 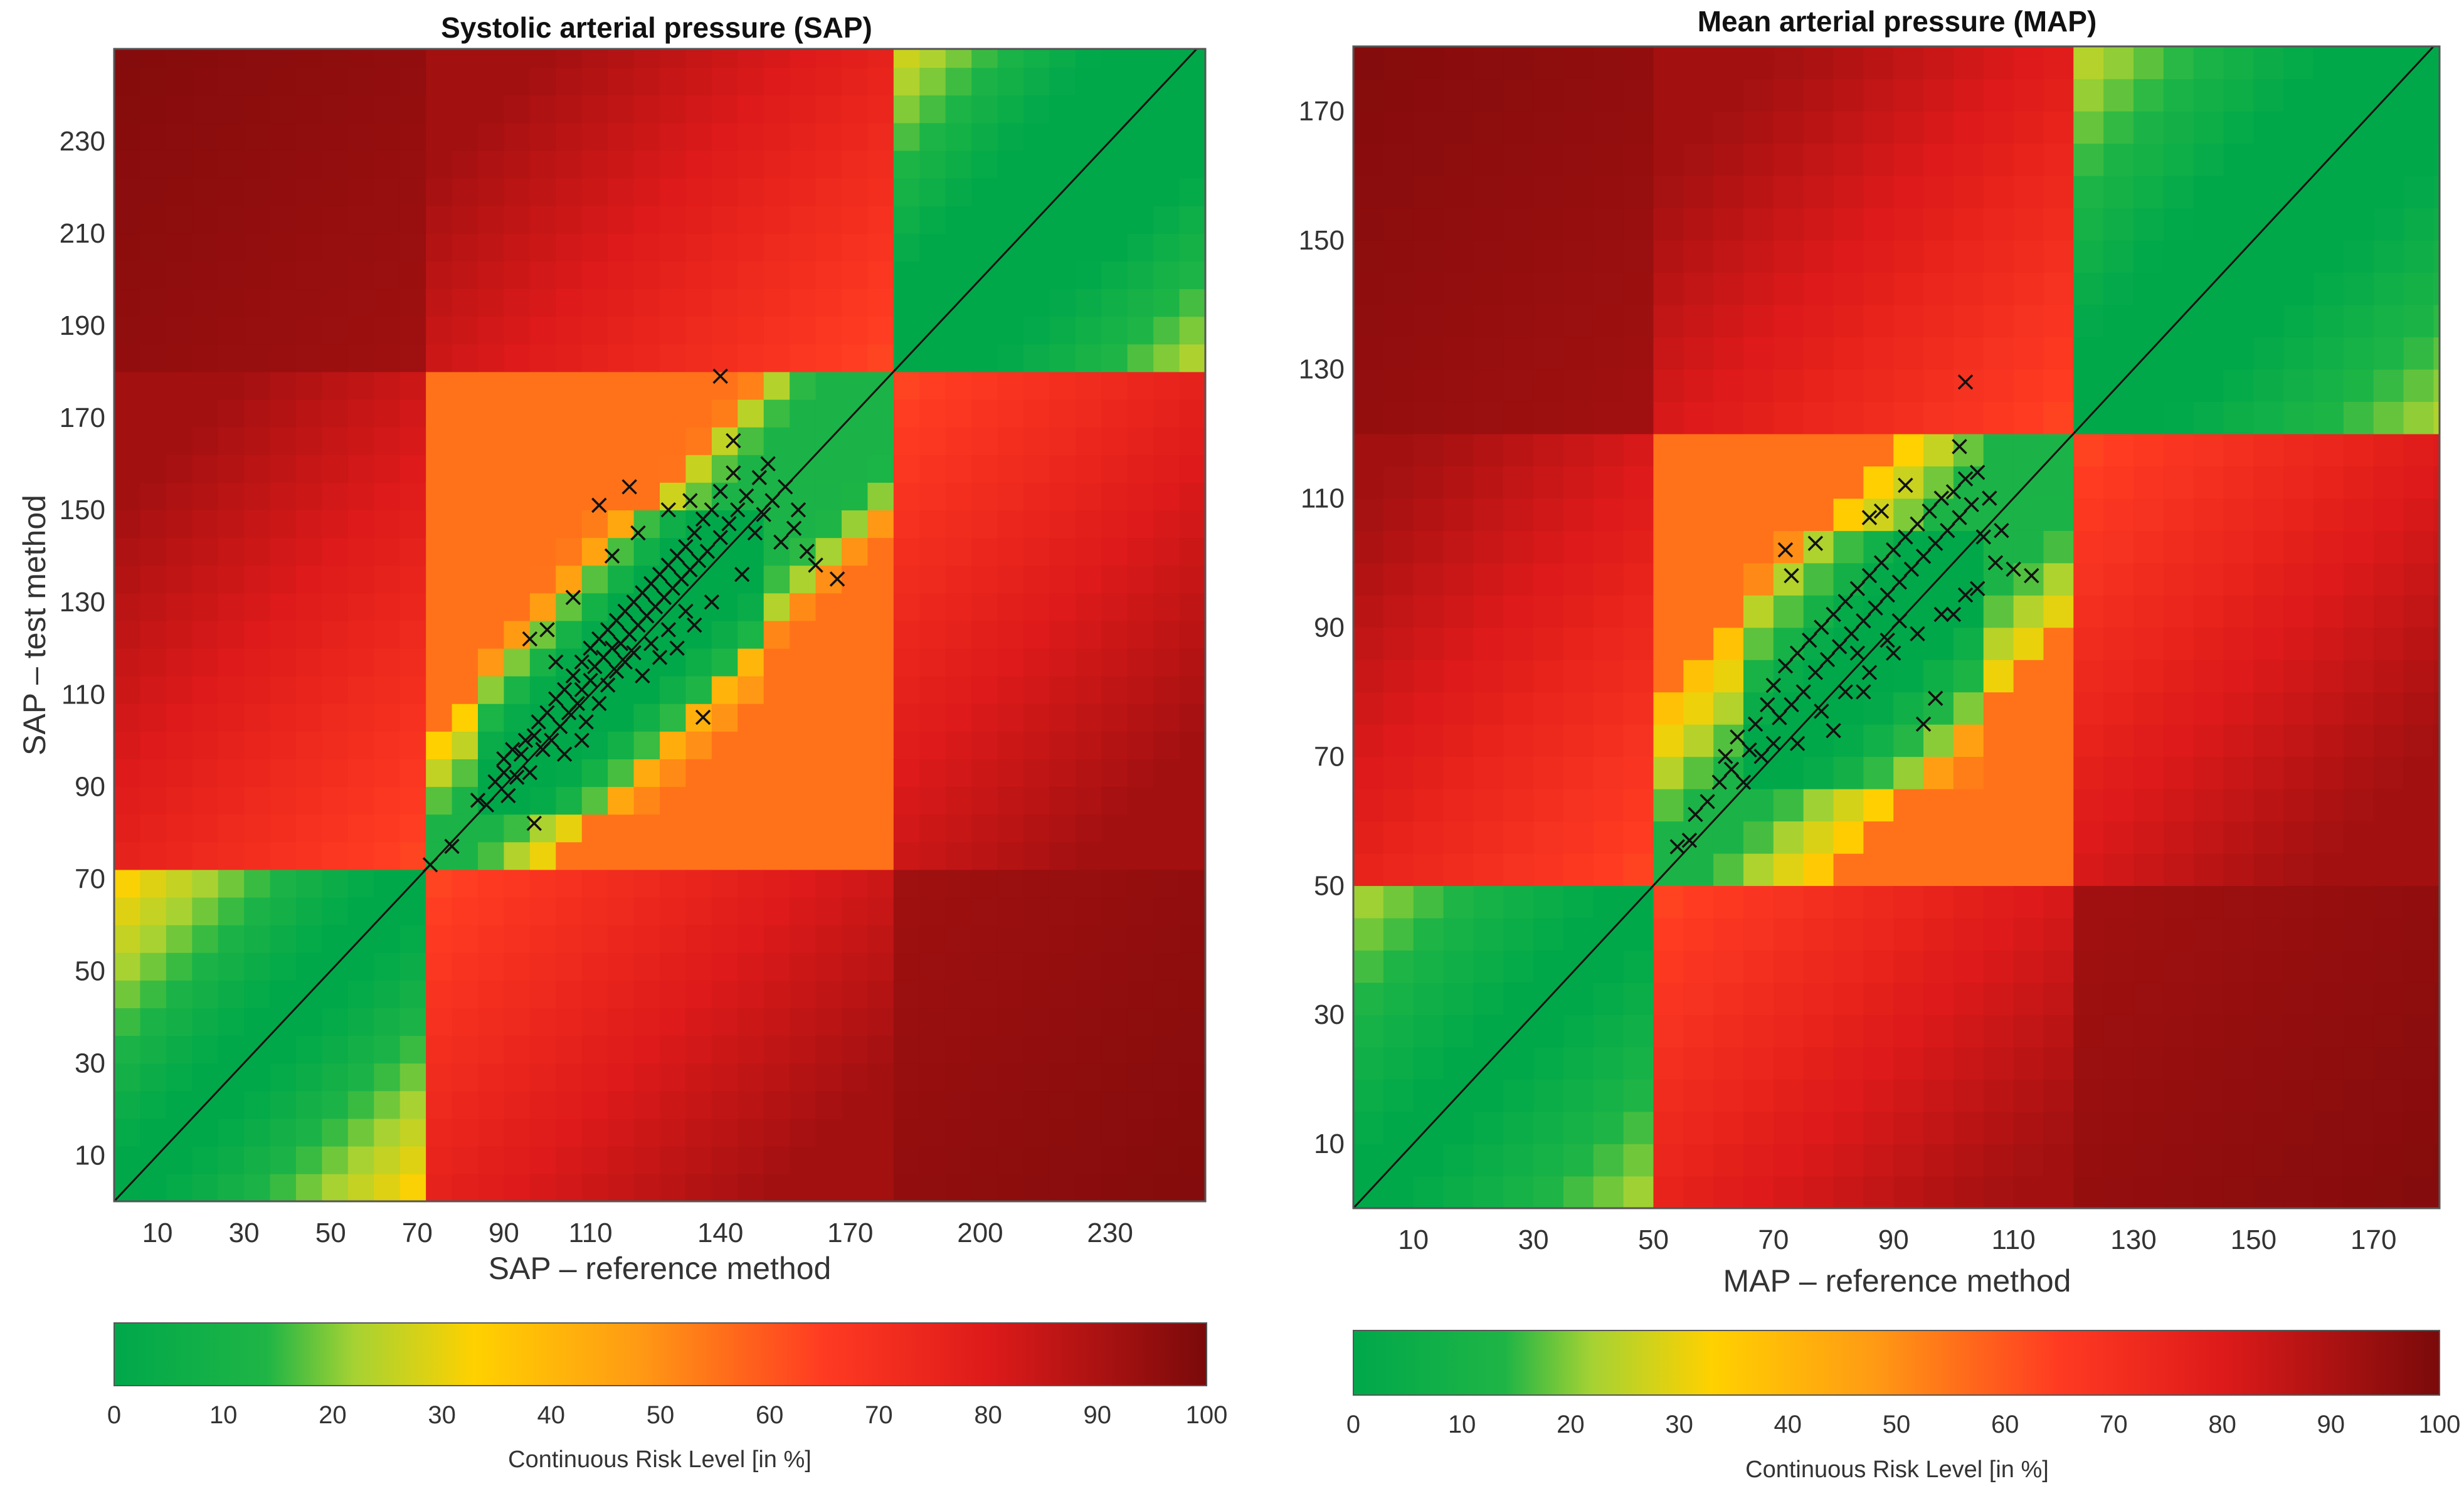 I want to click on sap-colorbar-label: Continuous Risk Level [in %], so click(x=660, y=1459).